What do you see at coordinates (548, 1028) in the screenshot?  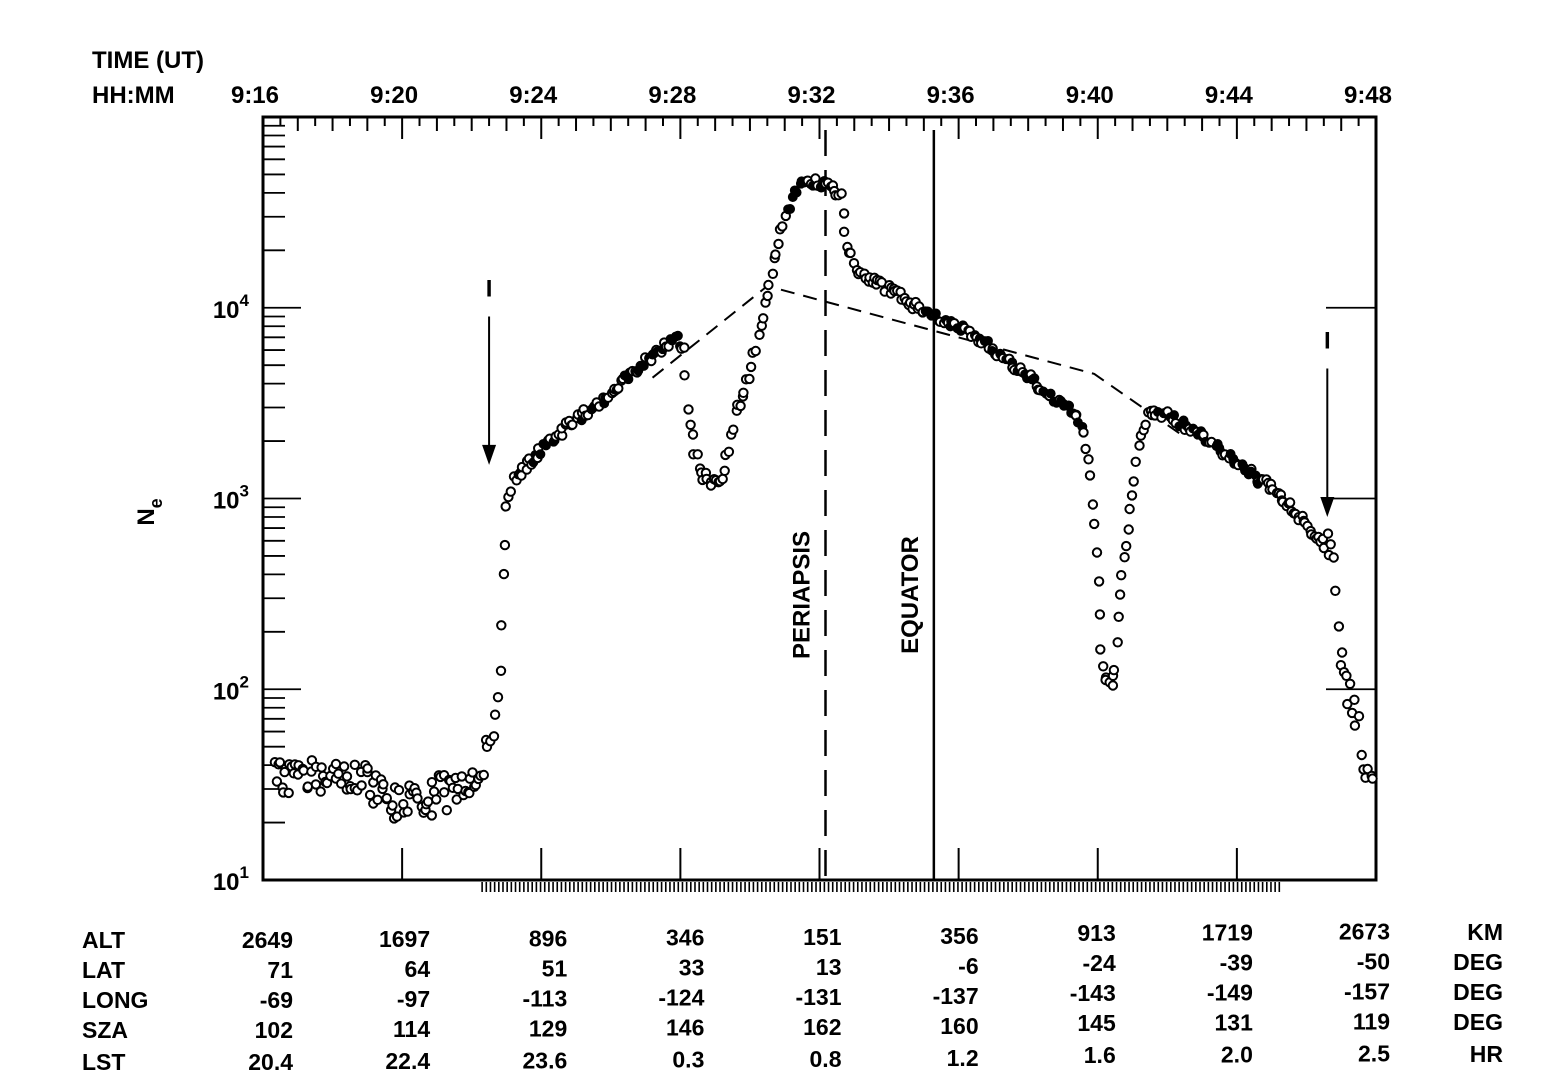 I see `table-cell: 129` at bounding box center [548, 1028].